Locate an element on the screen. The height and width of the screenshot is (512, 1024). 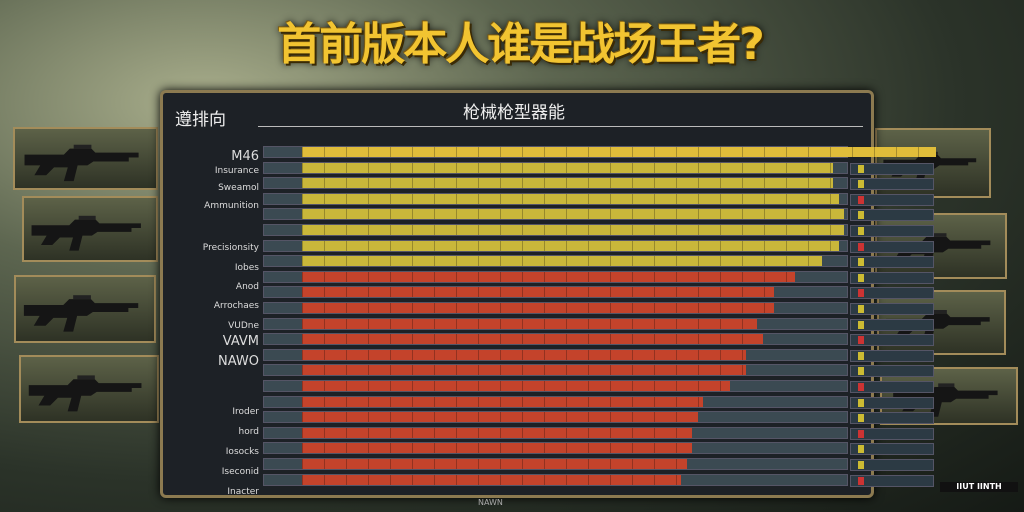
weapon-label: Precisionsity is located at coordinates (230, 248).